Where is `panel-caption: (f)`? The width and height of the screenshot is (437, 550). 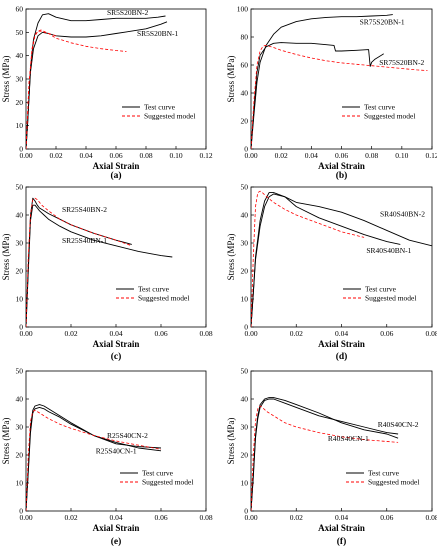 panel-caption: (f) is located at coordinates (342, 541).